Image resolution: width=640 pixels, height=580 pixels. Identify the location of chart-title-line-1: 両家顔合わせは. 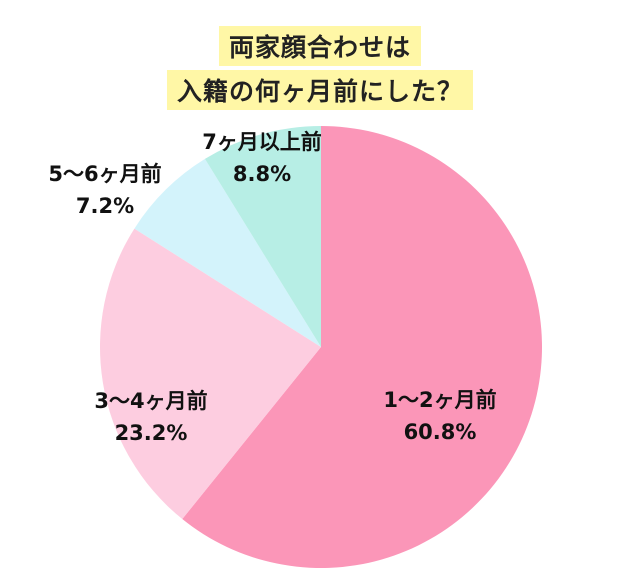
(320, 46).